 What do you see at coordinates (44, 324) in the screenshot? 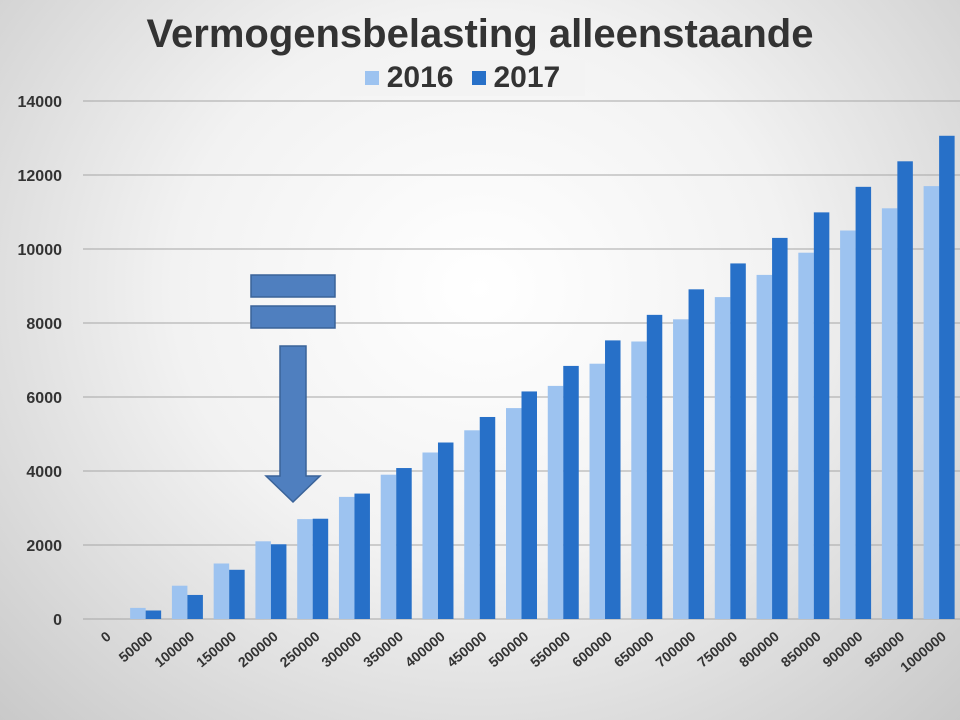
I see `y-tick-label: 8000` at bounding box center [44, 324].